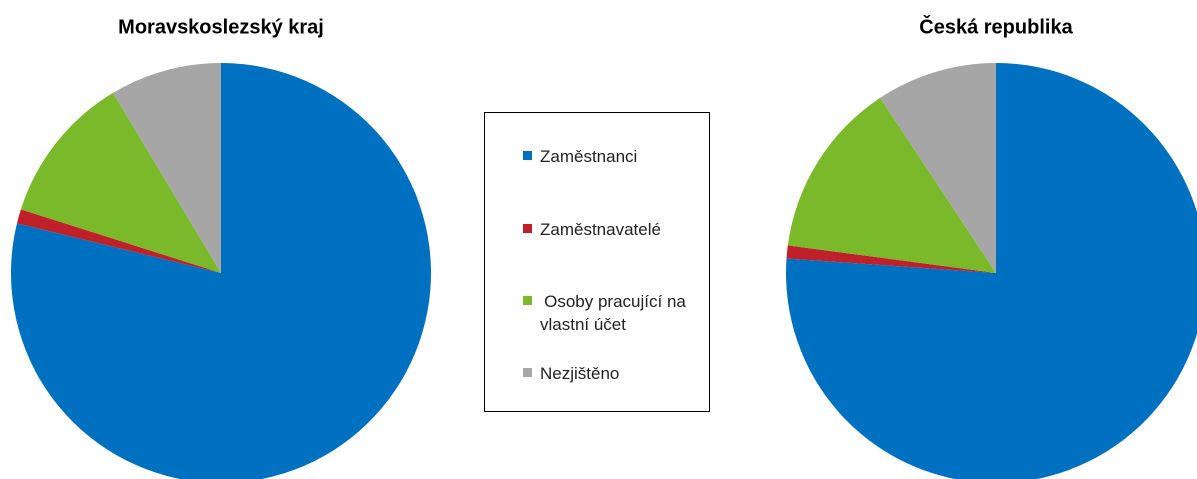 This screenshot has height=479, width=1197. Describe the element at coordinates (996, 26) in the screenshot. I see `chart-title: Česká republika` at that location.